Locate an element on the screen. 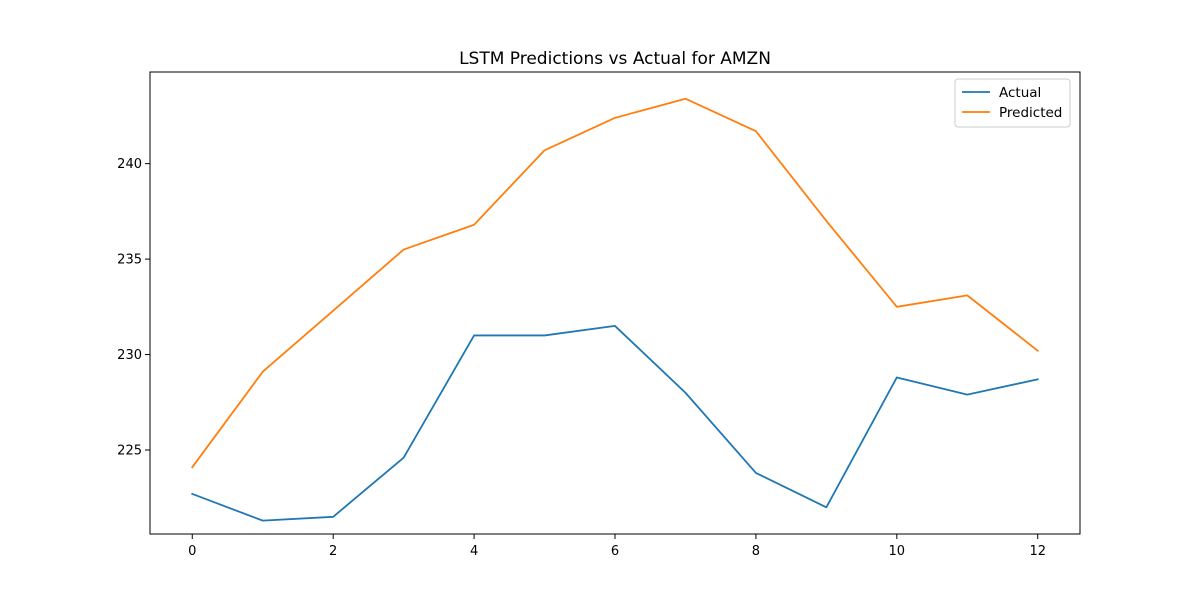 The height and width of the screenshot is (600, 1200). y-tick-label: 230 is located at coordinates (129, 355).